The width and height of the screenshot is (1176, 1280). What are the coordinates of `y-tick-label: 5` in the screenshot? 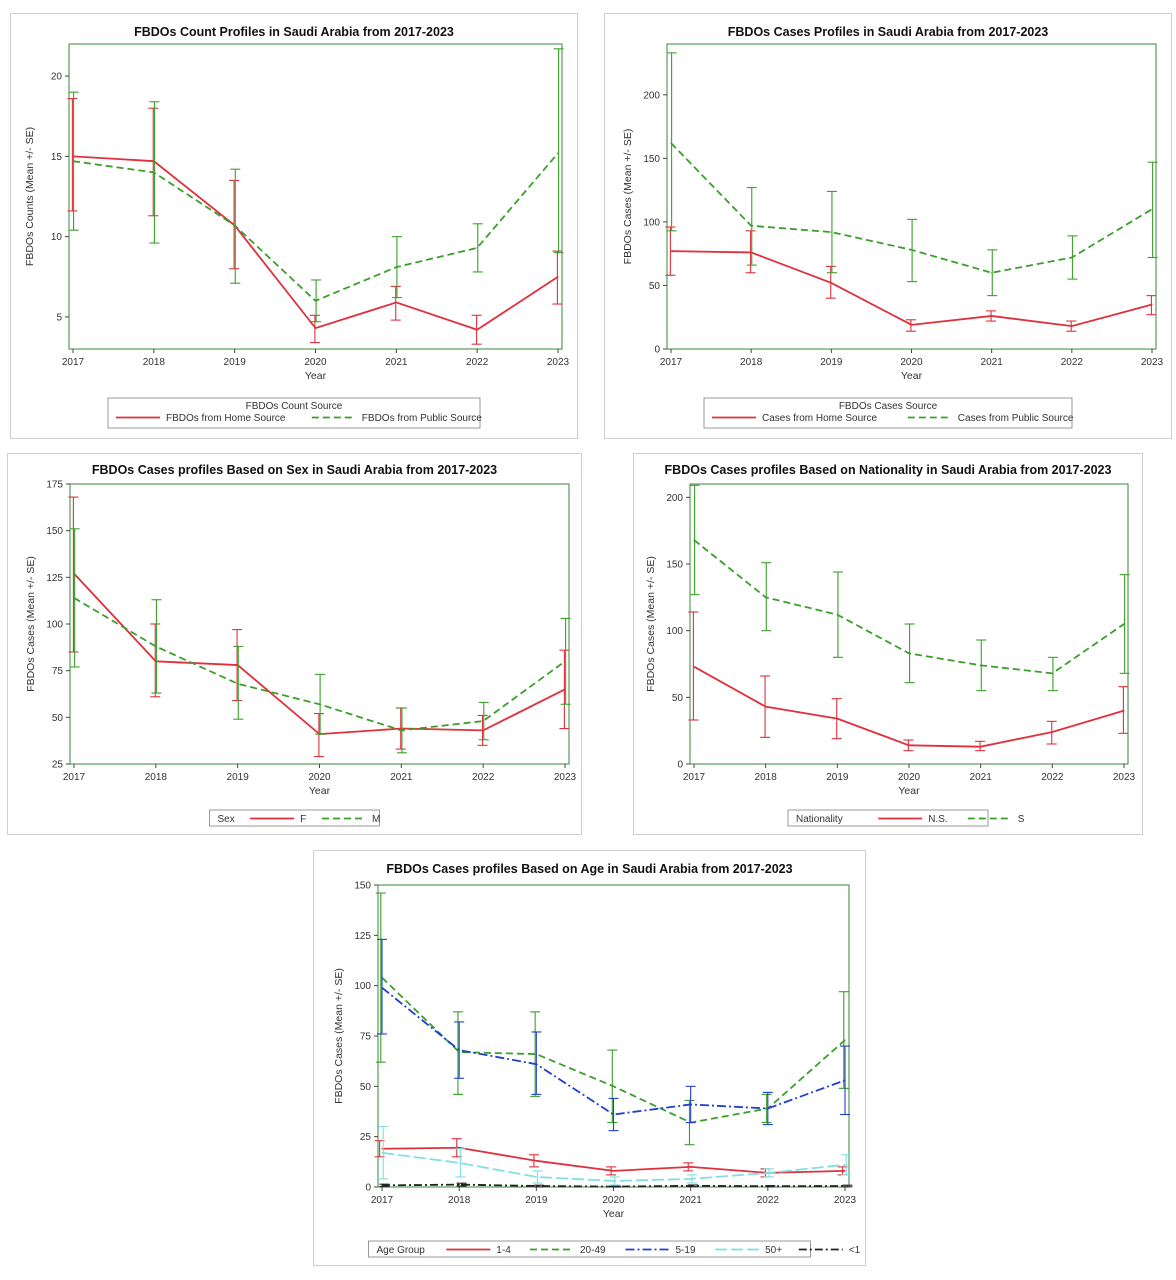 It's located at (59, 317).